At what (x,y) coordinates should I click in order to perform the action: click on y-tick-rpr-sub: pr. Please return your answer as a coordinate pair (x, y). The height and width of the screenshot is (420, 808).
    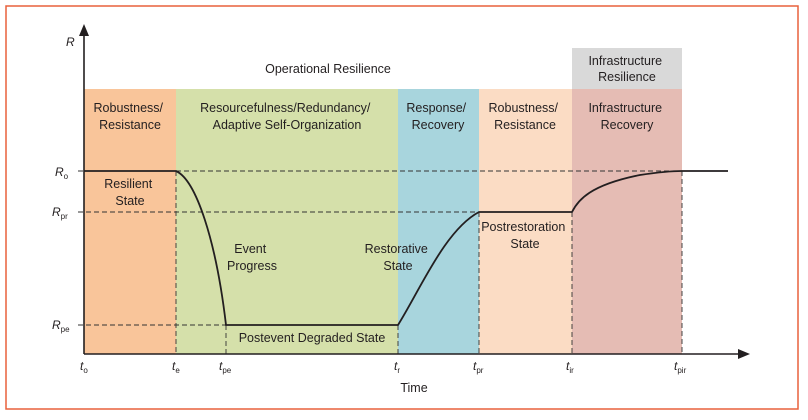
    Looking at the image, I should click on (64, 216).